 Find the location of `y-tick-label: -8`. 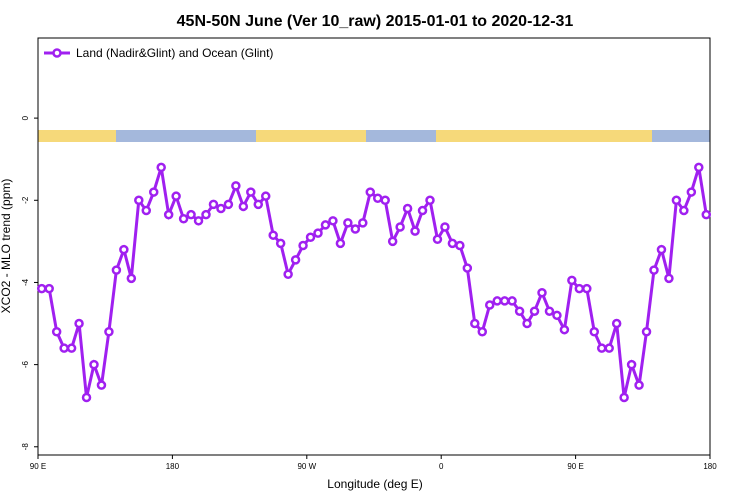

y-tick-label: -8 is located at coordinates (25, 447).